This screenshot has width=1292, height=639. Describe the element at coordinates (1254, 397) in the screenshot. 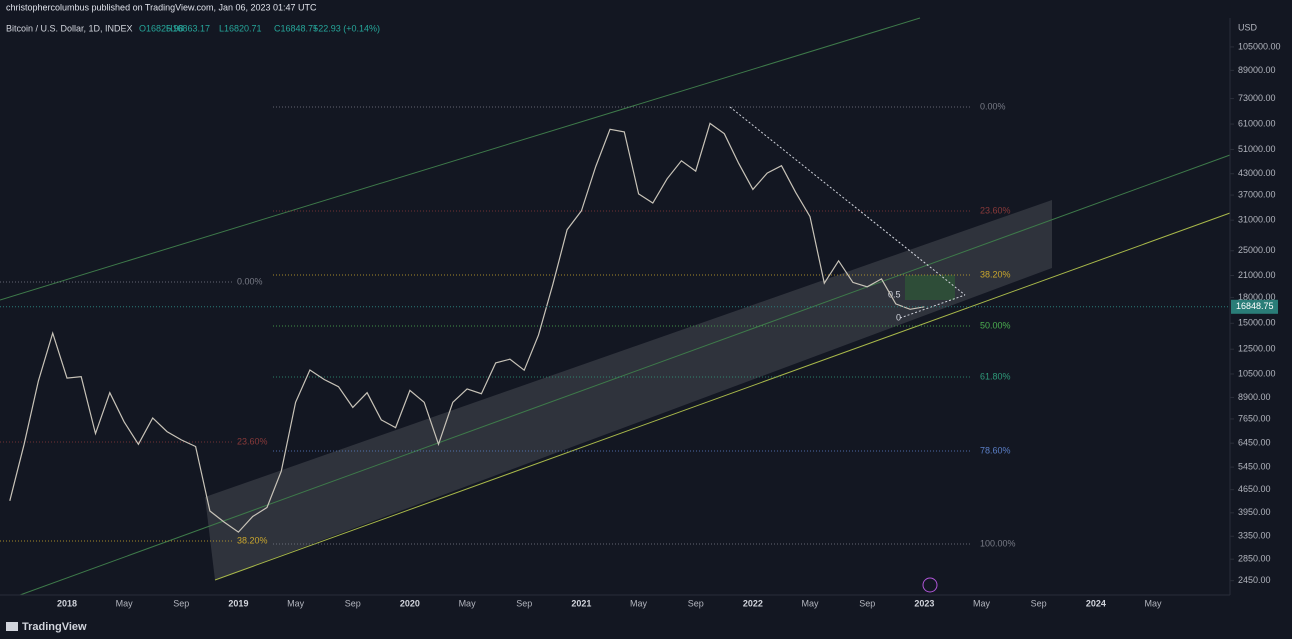

I see `y-tick-label: 8900.00` at that location.